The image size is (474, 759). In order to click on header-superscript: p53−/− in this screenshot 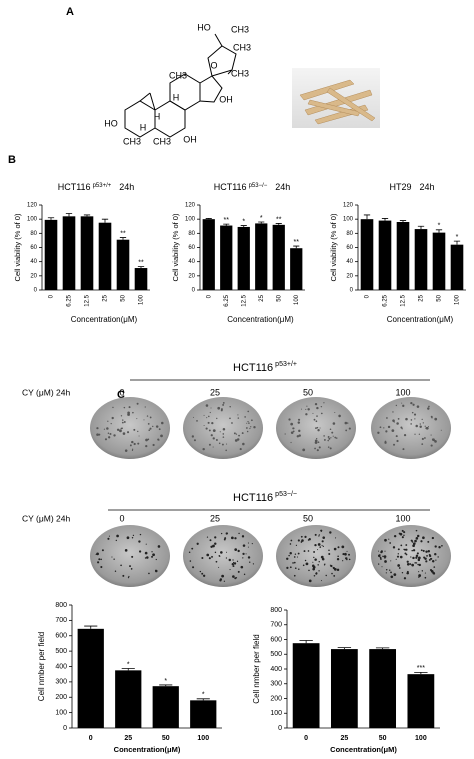, I will do `click(286, 494)`.